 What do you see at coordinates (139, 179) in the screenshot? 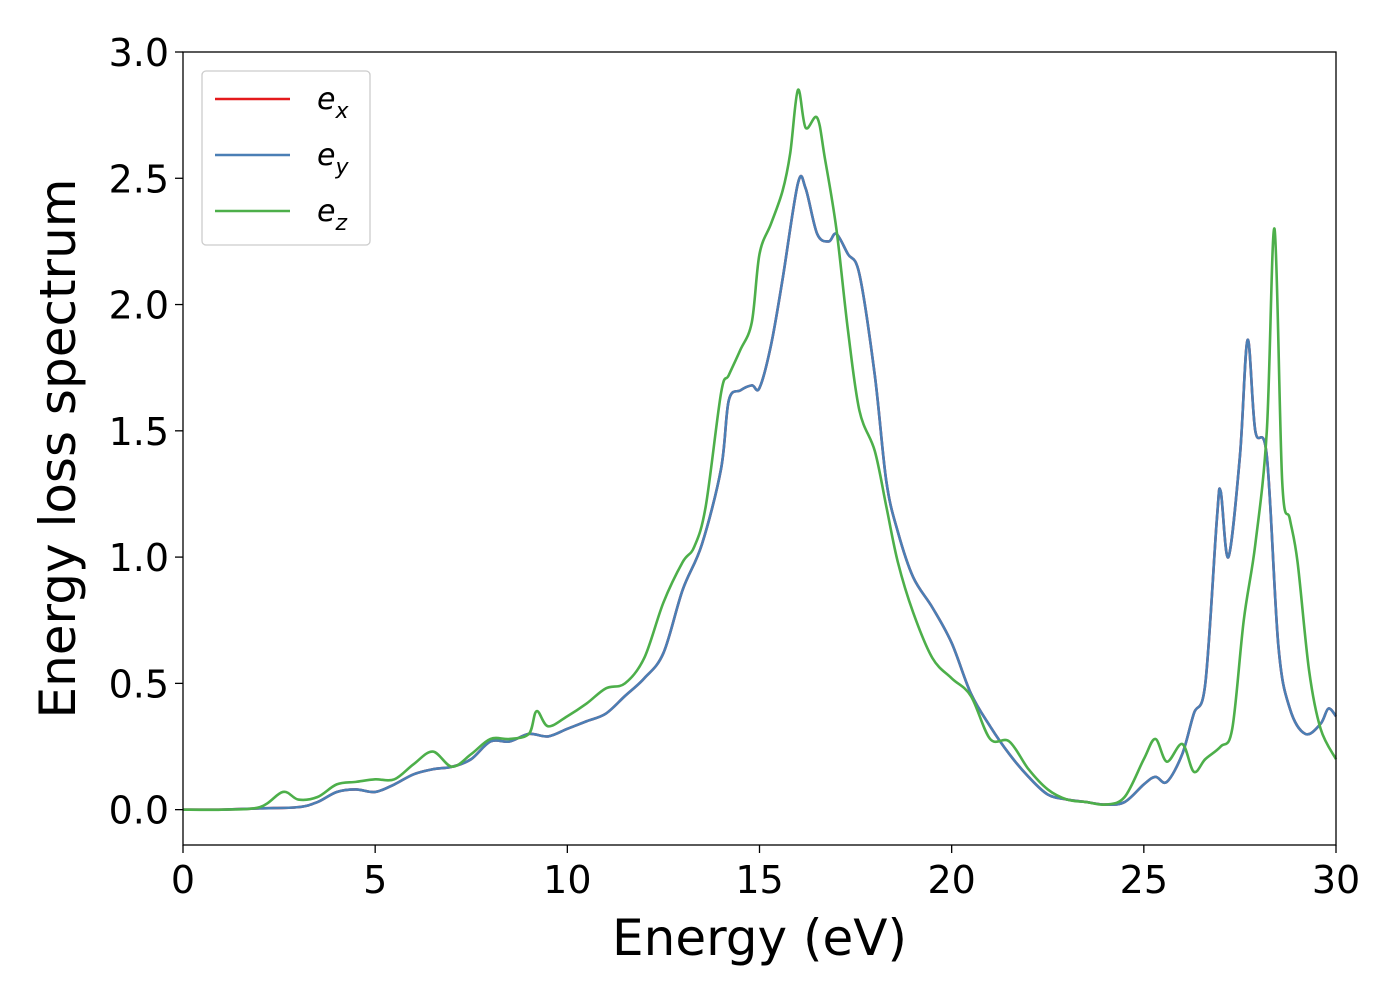
I see `y-tick-label: 2.5` at bounding box center [139, 179].